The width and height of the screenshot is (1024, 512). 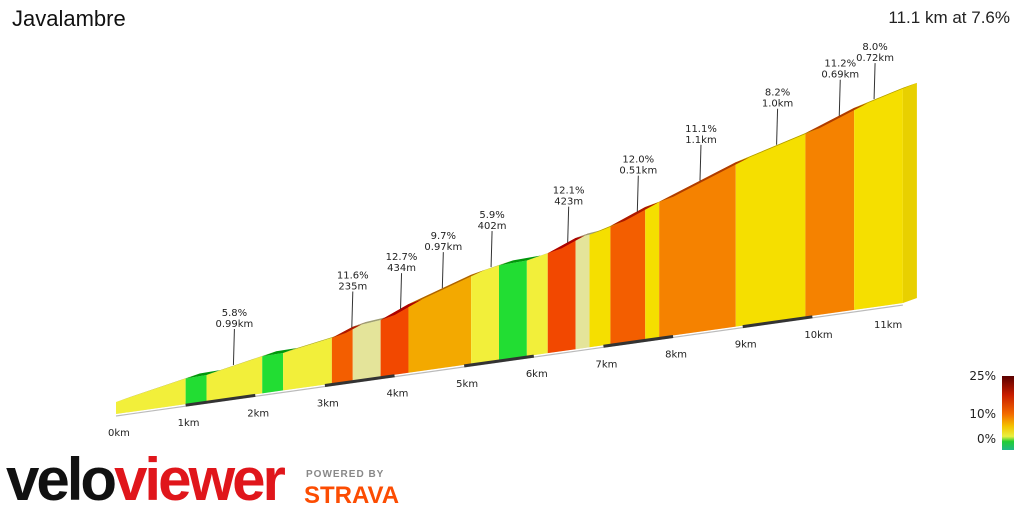 I want to click on profile-end-face, so click(x=909, y=193).